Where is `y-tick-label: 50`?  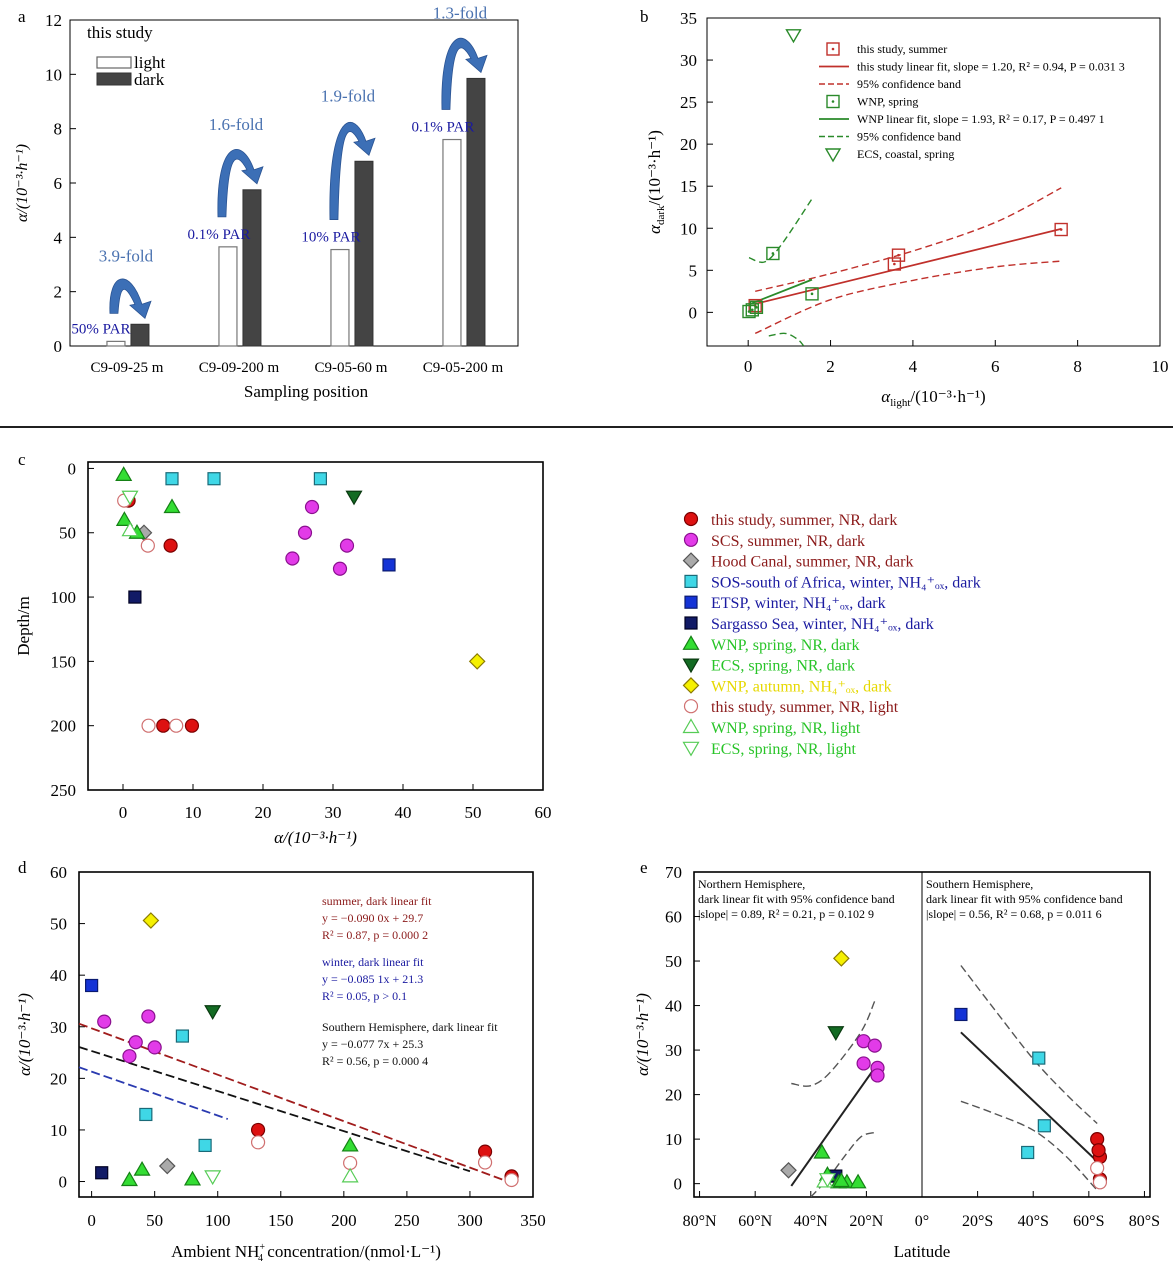 y-tick-label: 50 is located at coordinates (673, 961).